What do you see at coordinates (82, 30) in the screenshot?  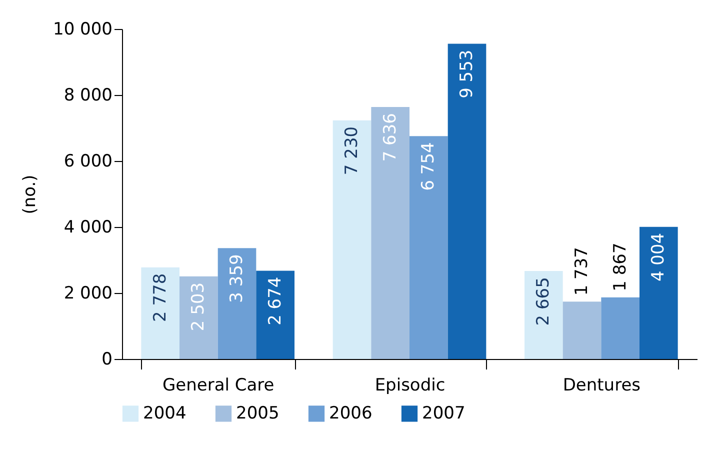 I see `y-tick-label: 10 000` at bounding box center [82, 30].